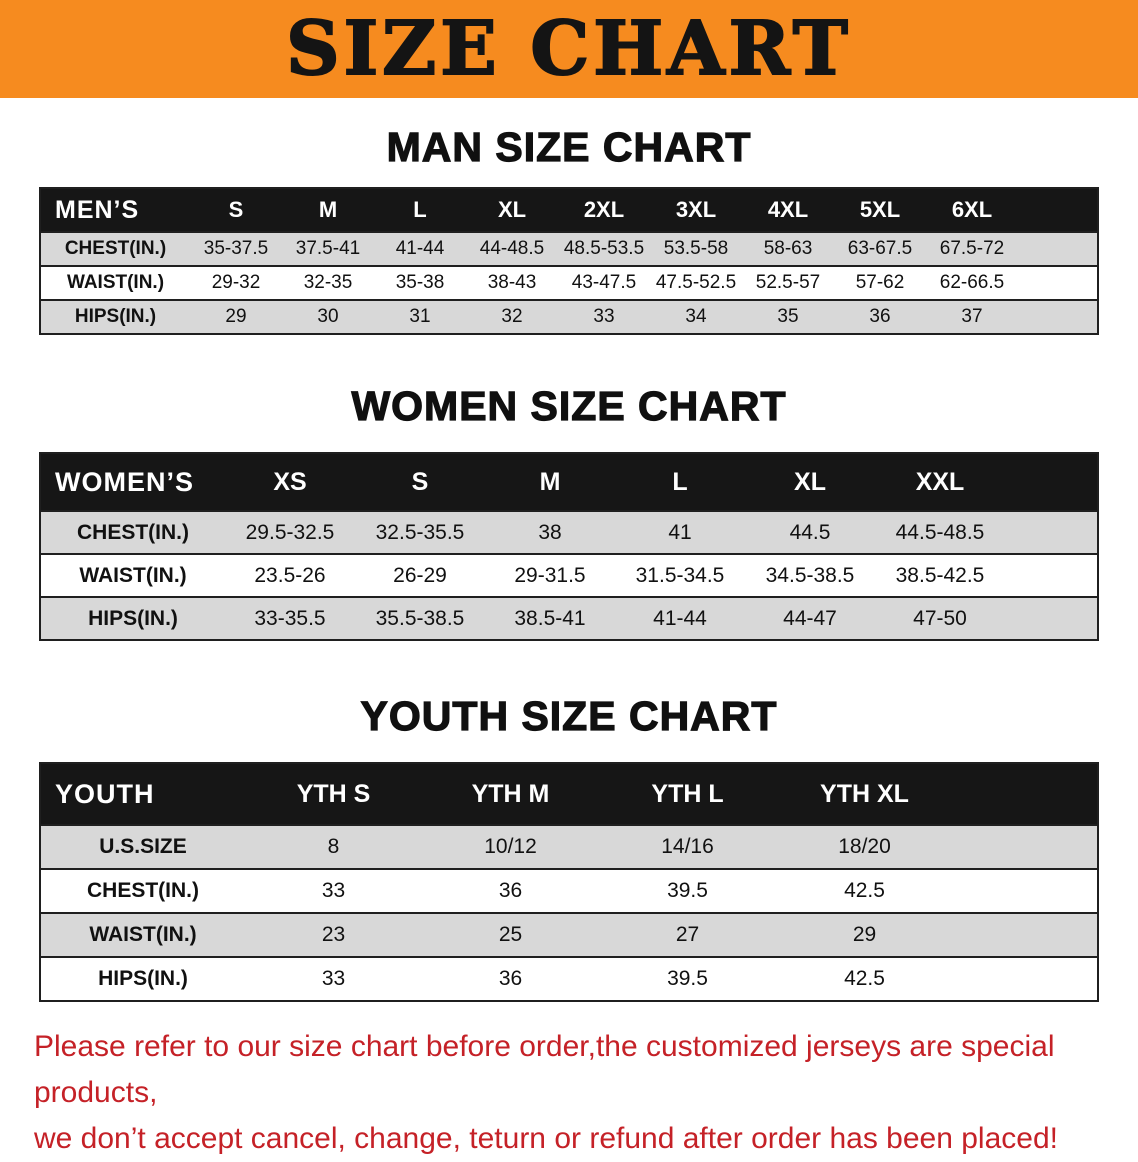 This screenshot has width=1138, height=1162. I want to click on size-cell: 32.5-35.5, so click(420, 532).